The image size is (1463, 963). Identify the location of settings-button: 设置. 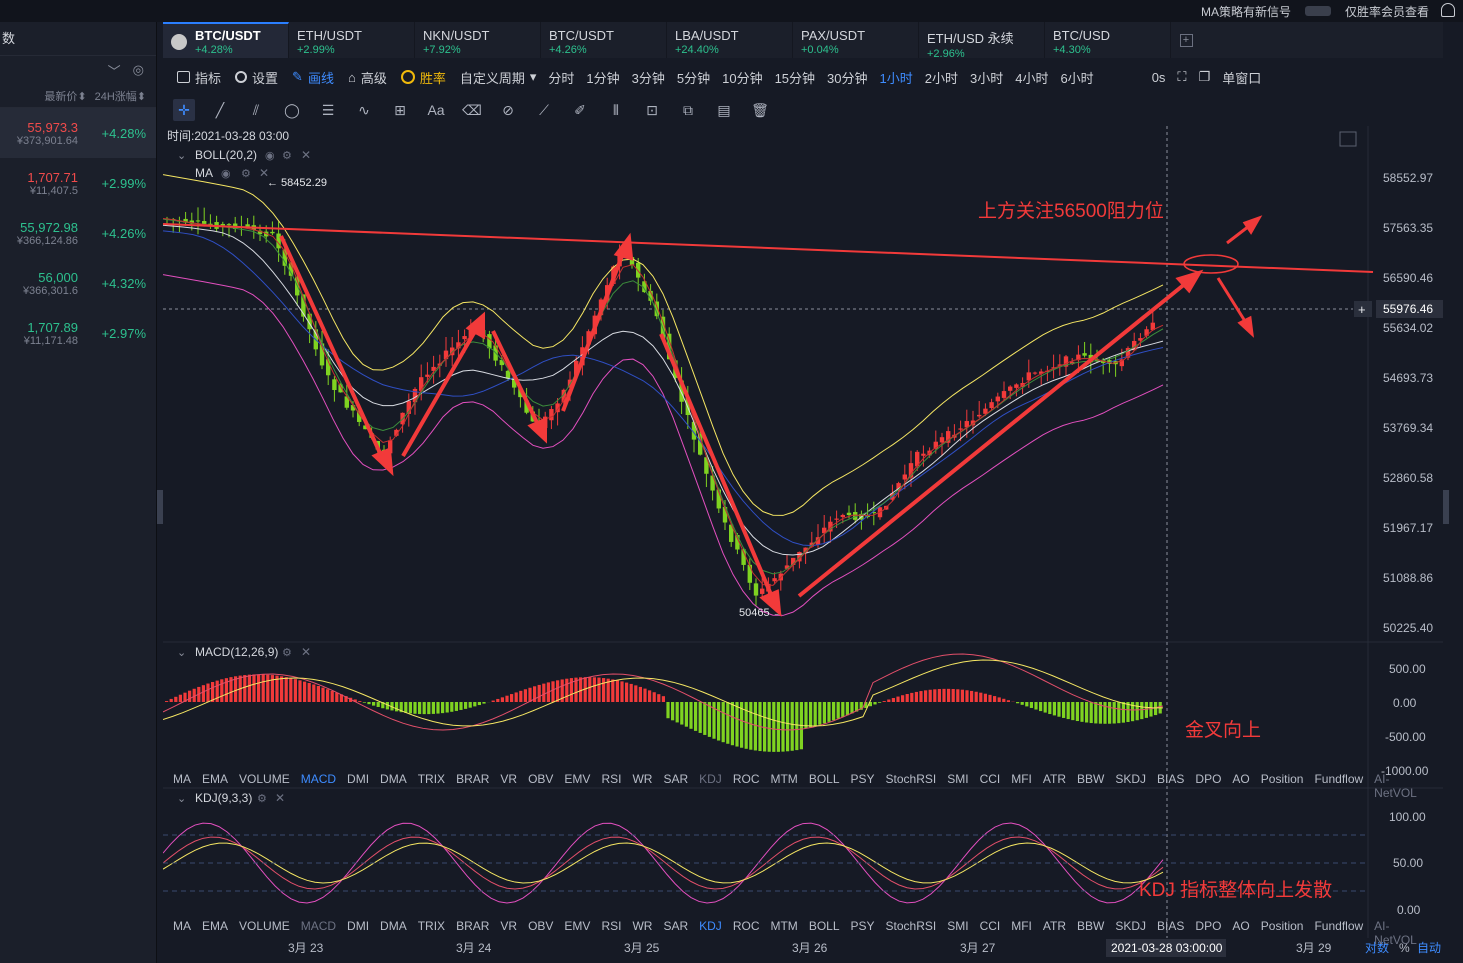
(256, 77).